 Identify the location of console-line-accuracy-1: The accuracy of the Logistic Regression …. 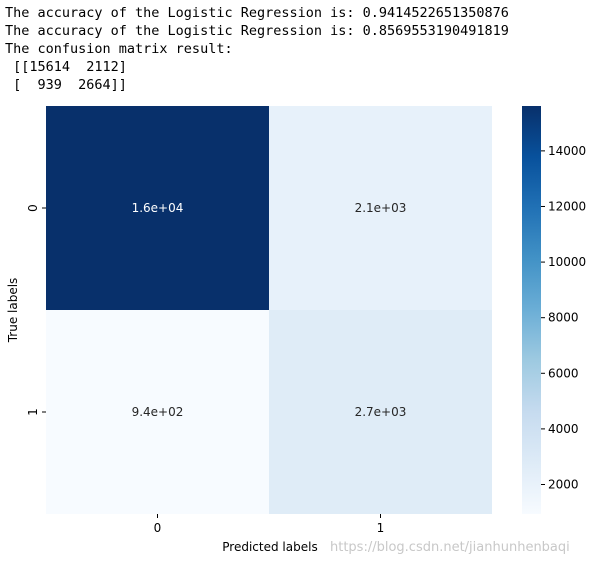
(257, 13).